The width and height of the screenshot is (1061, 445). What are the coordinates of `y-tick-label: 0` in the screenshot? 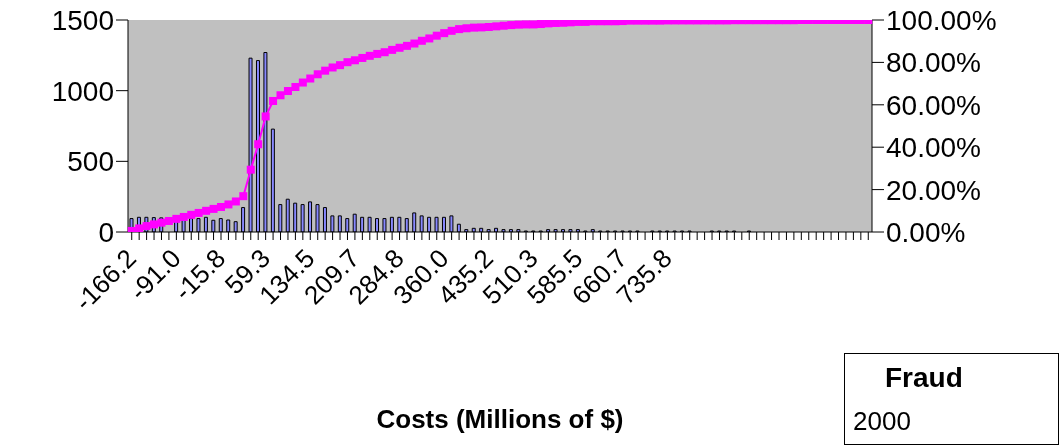 It's located at (106, 232).